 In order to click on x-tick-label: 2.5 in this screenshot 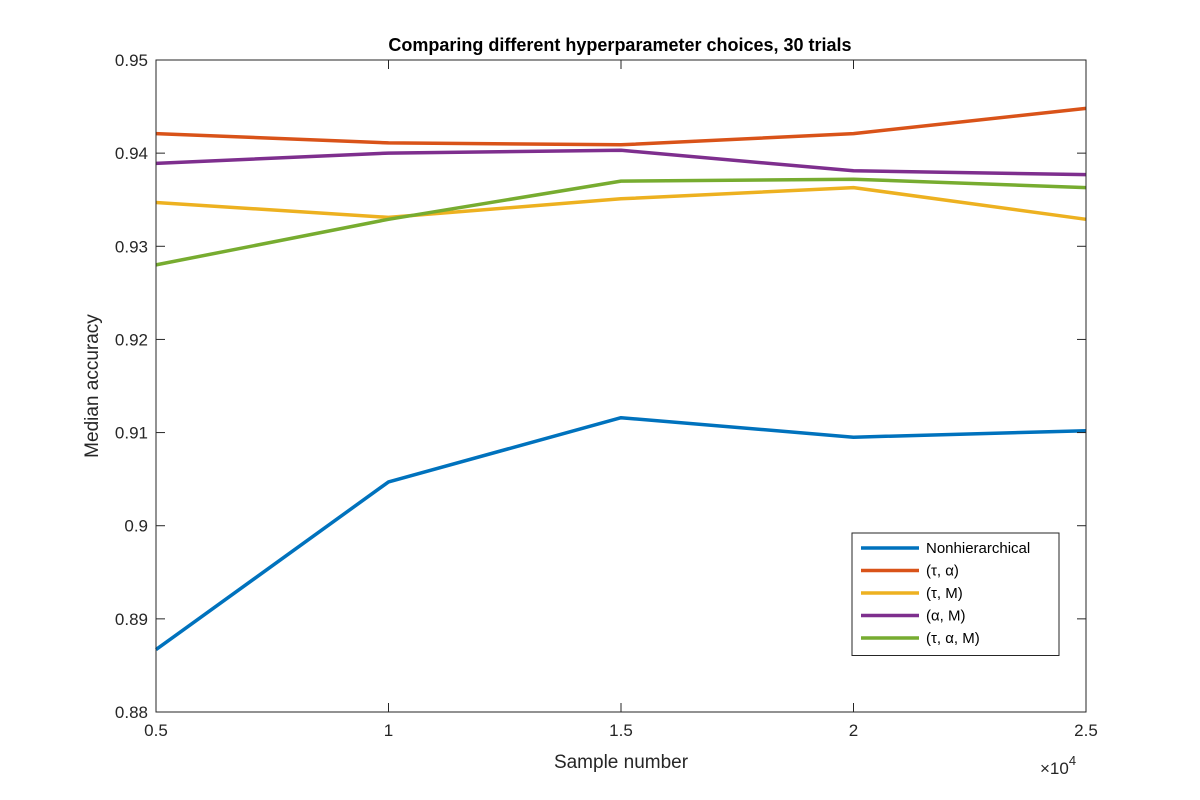, I will do `click(1086, 730)`.